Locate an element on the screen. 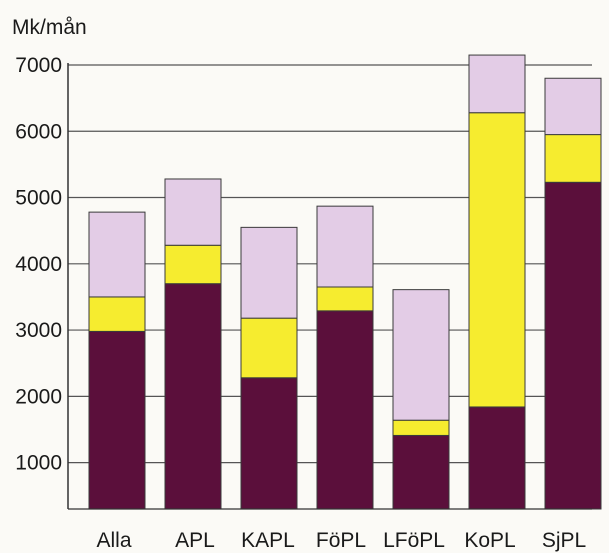 The image size is (609, 553). y-tick-label-3000: 3000 is located at coordinates (38, 330).